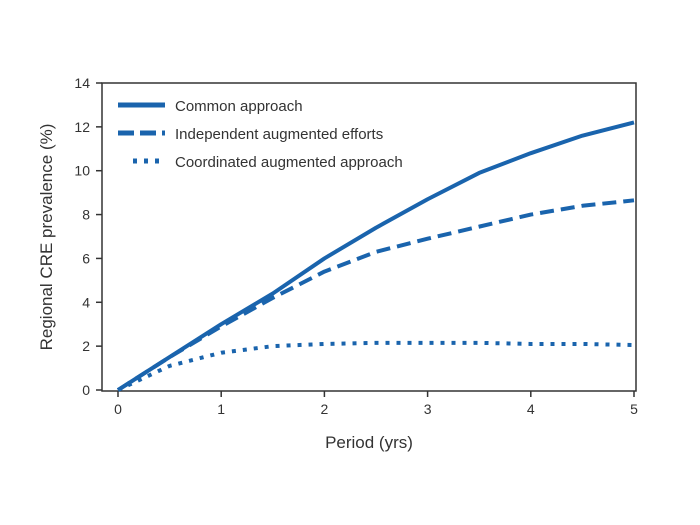 The image size is (700, 525). What do you see at coordinates (118, 409) in the screenshot?
I see `x-tick-label: 0` at bounding box center [118, 409].